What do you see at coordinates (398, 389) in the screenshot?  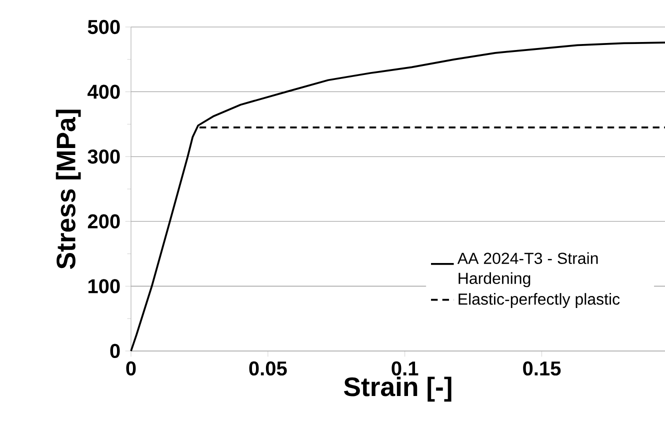 I see `x-axis-title: Strain [-]` at bounding box center [398, 389].